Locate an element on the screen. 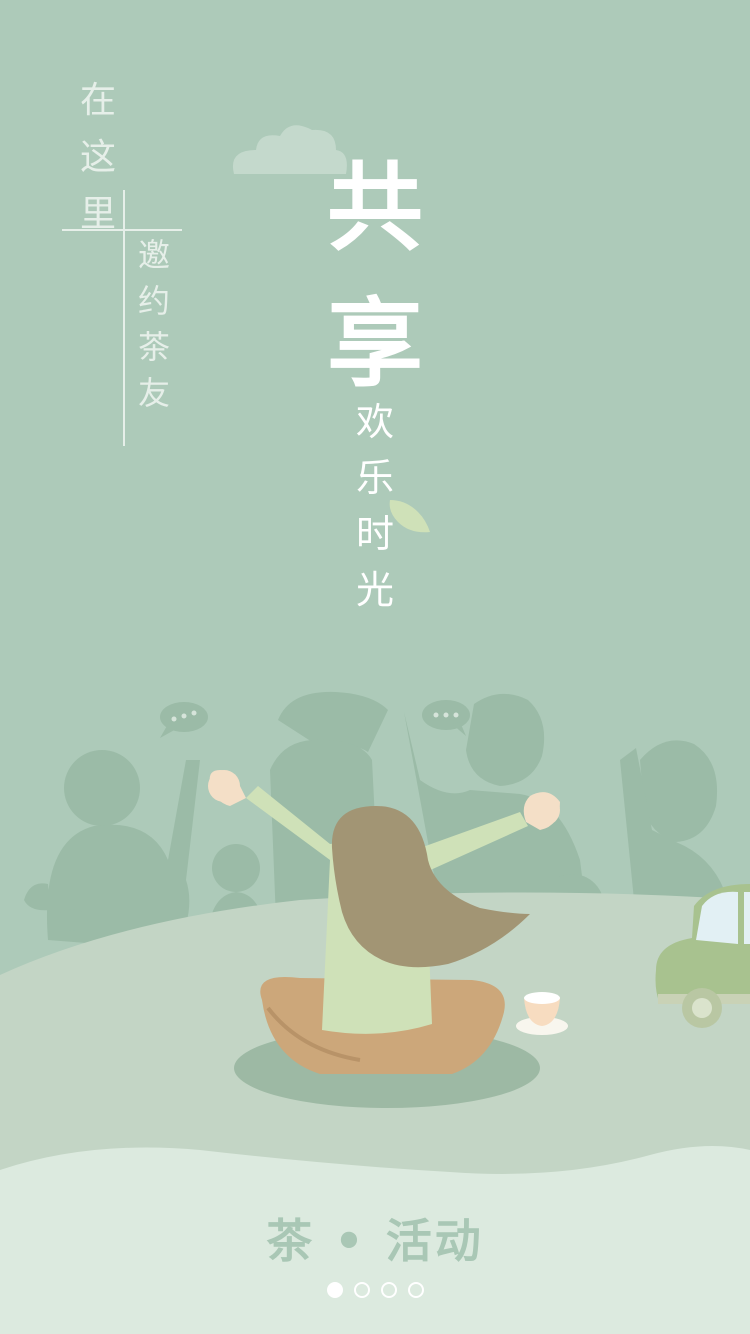 This screenshot has height=1334, width=750. tagline-char: 这 is located at coordinates (97, 157).